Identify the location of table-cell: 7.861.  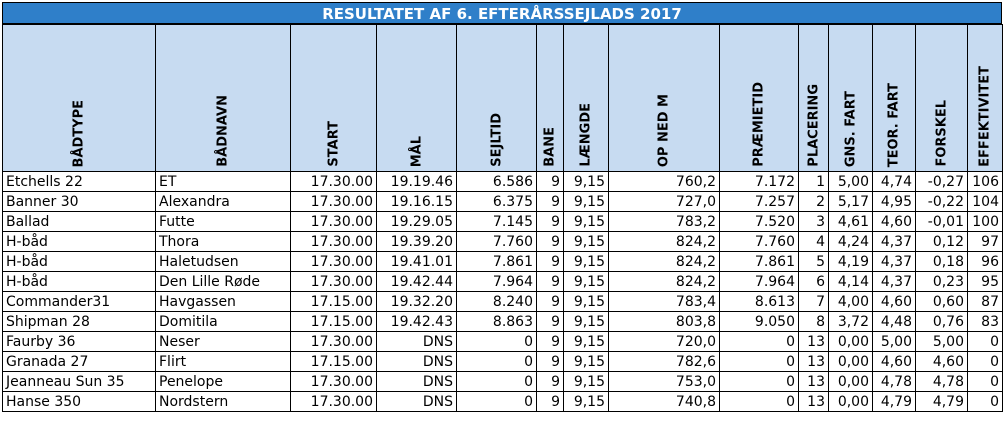
(496, 261).